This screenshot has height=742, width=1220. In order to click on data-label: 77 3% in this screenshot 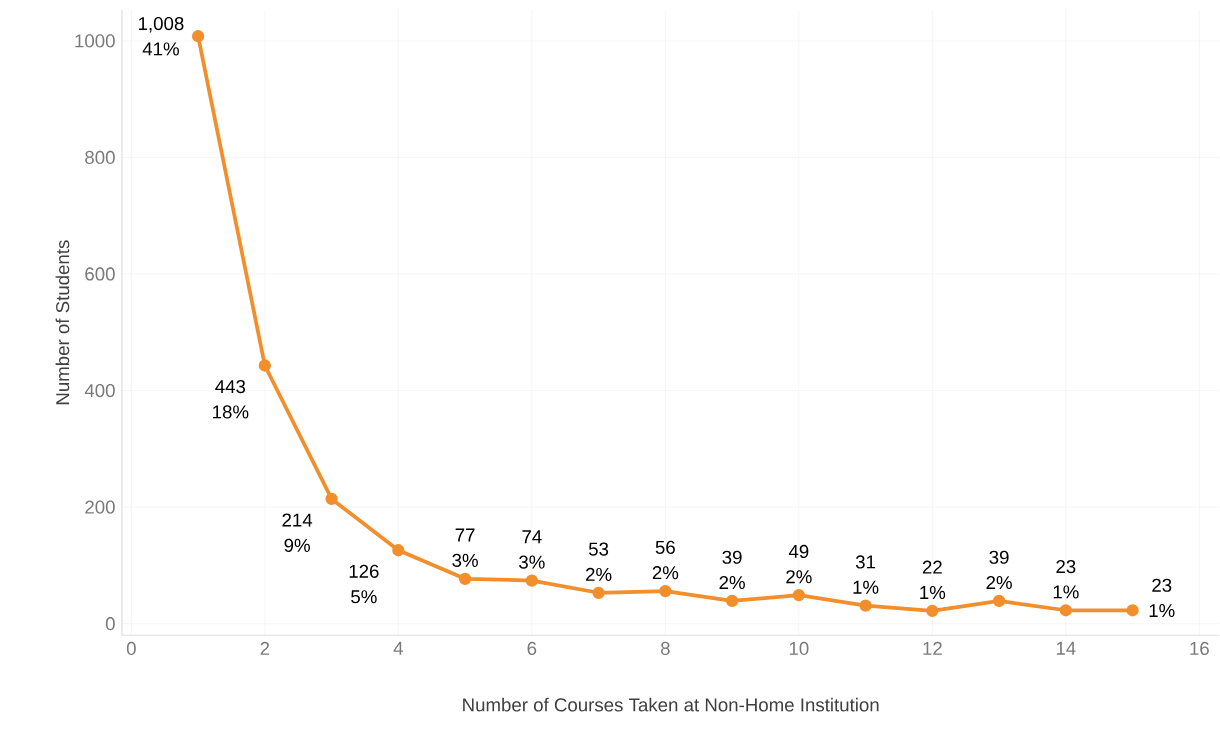, I will do `click(465, 547)`.